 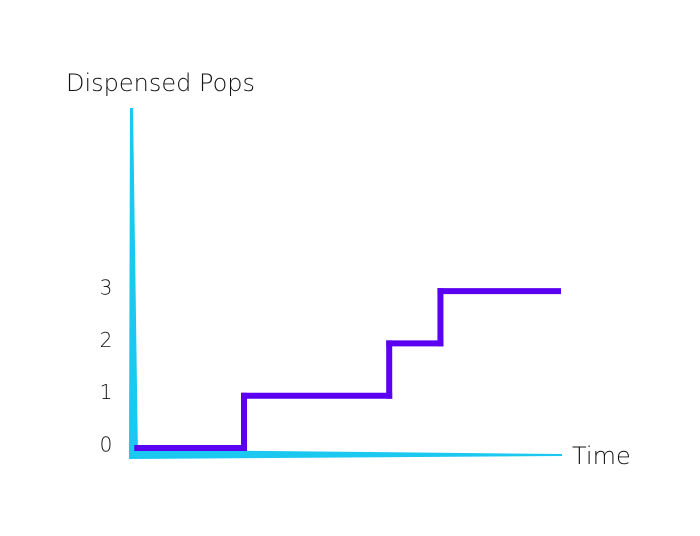 I want to click on x-axis, so click(x=345, y=454).